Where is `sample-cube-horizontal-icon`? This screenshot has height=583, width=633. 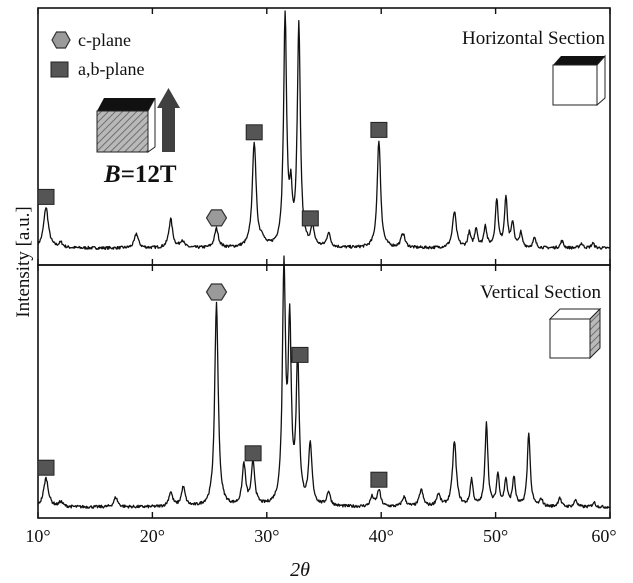
sample-cube-horizontal-icon is located at coordinates (126, 125).